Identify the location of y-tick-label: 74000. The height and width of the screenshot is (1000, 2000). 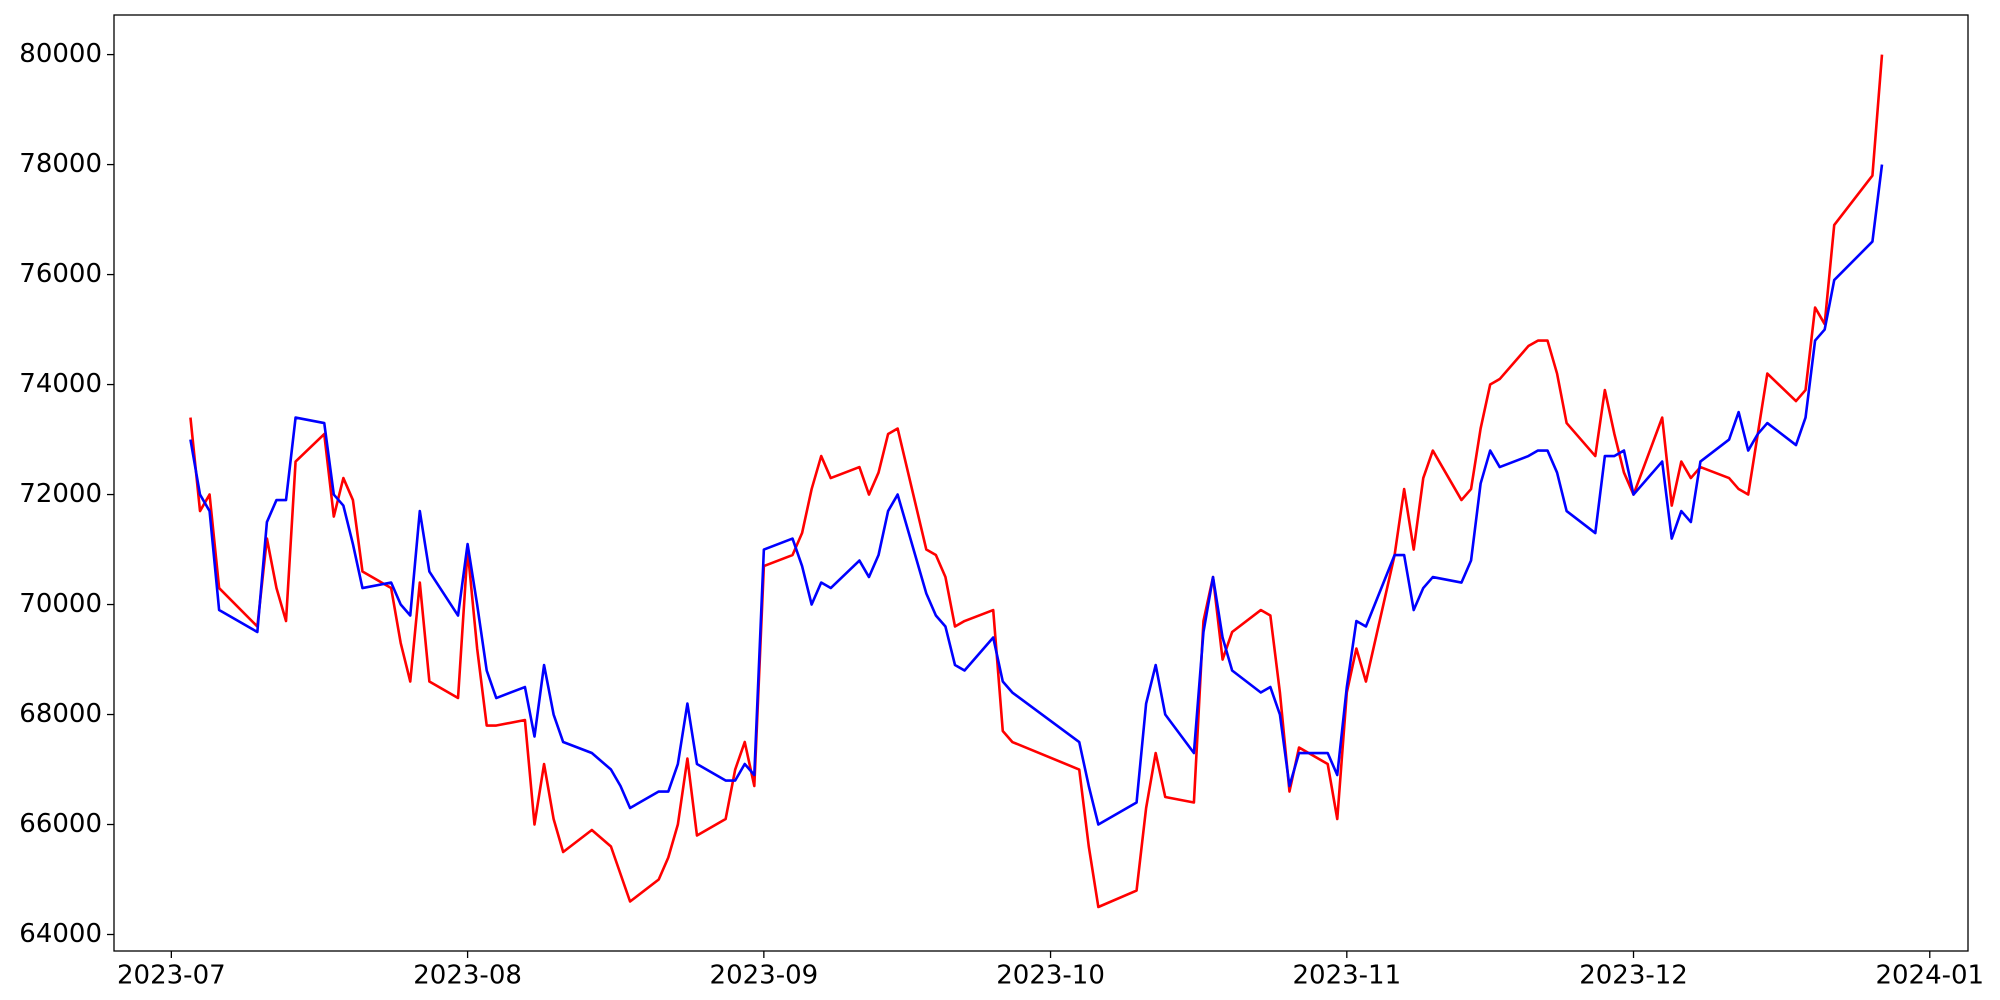
(60, 384).